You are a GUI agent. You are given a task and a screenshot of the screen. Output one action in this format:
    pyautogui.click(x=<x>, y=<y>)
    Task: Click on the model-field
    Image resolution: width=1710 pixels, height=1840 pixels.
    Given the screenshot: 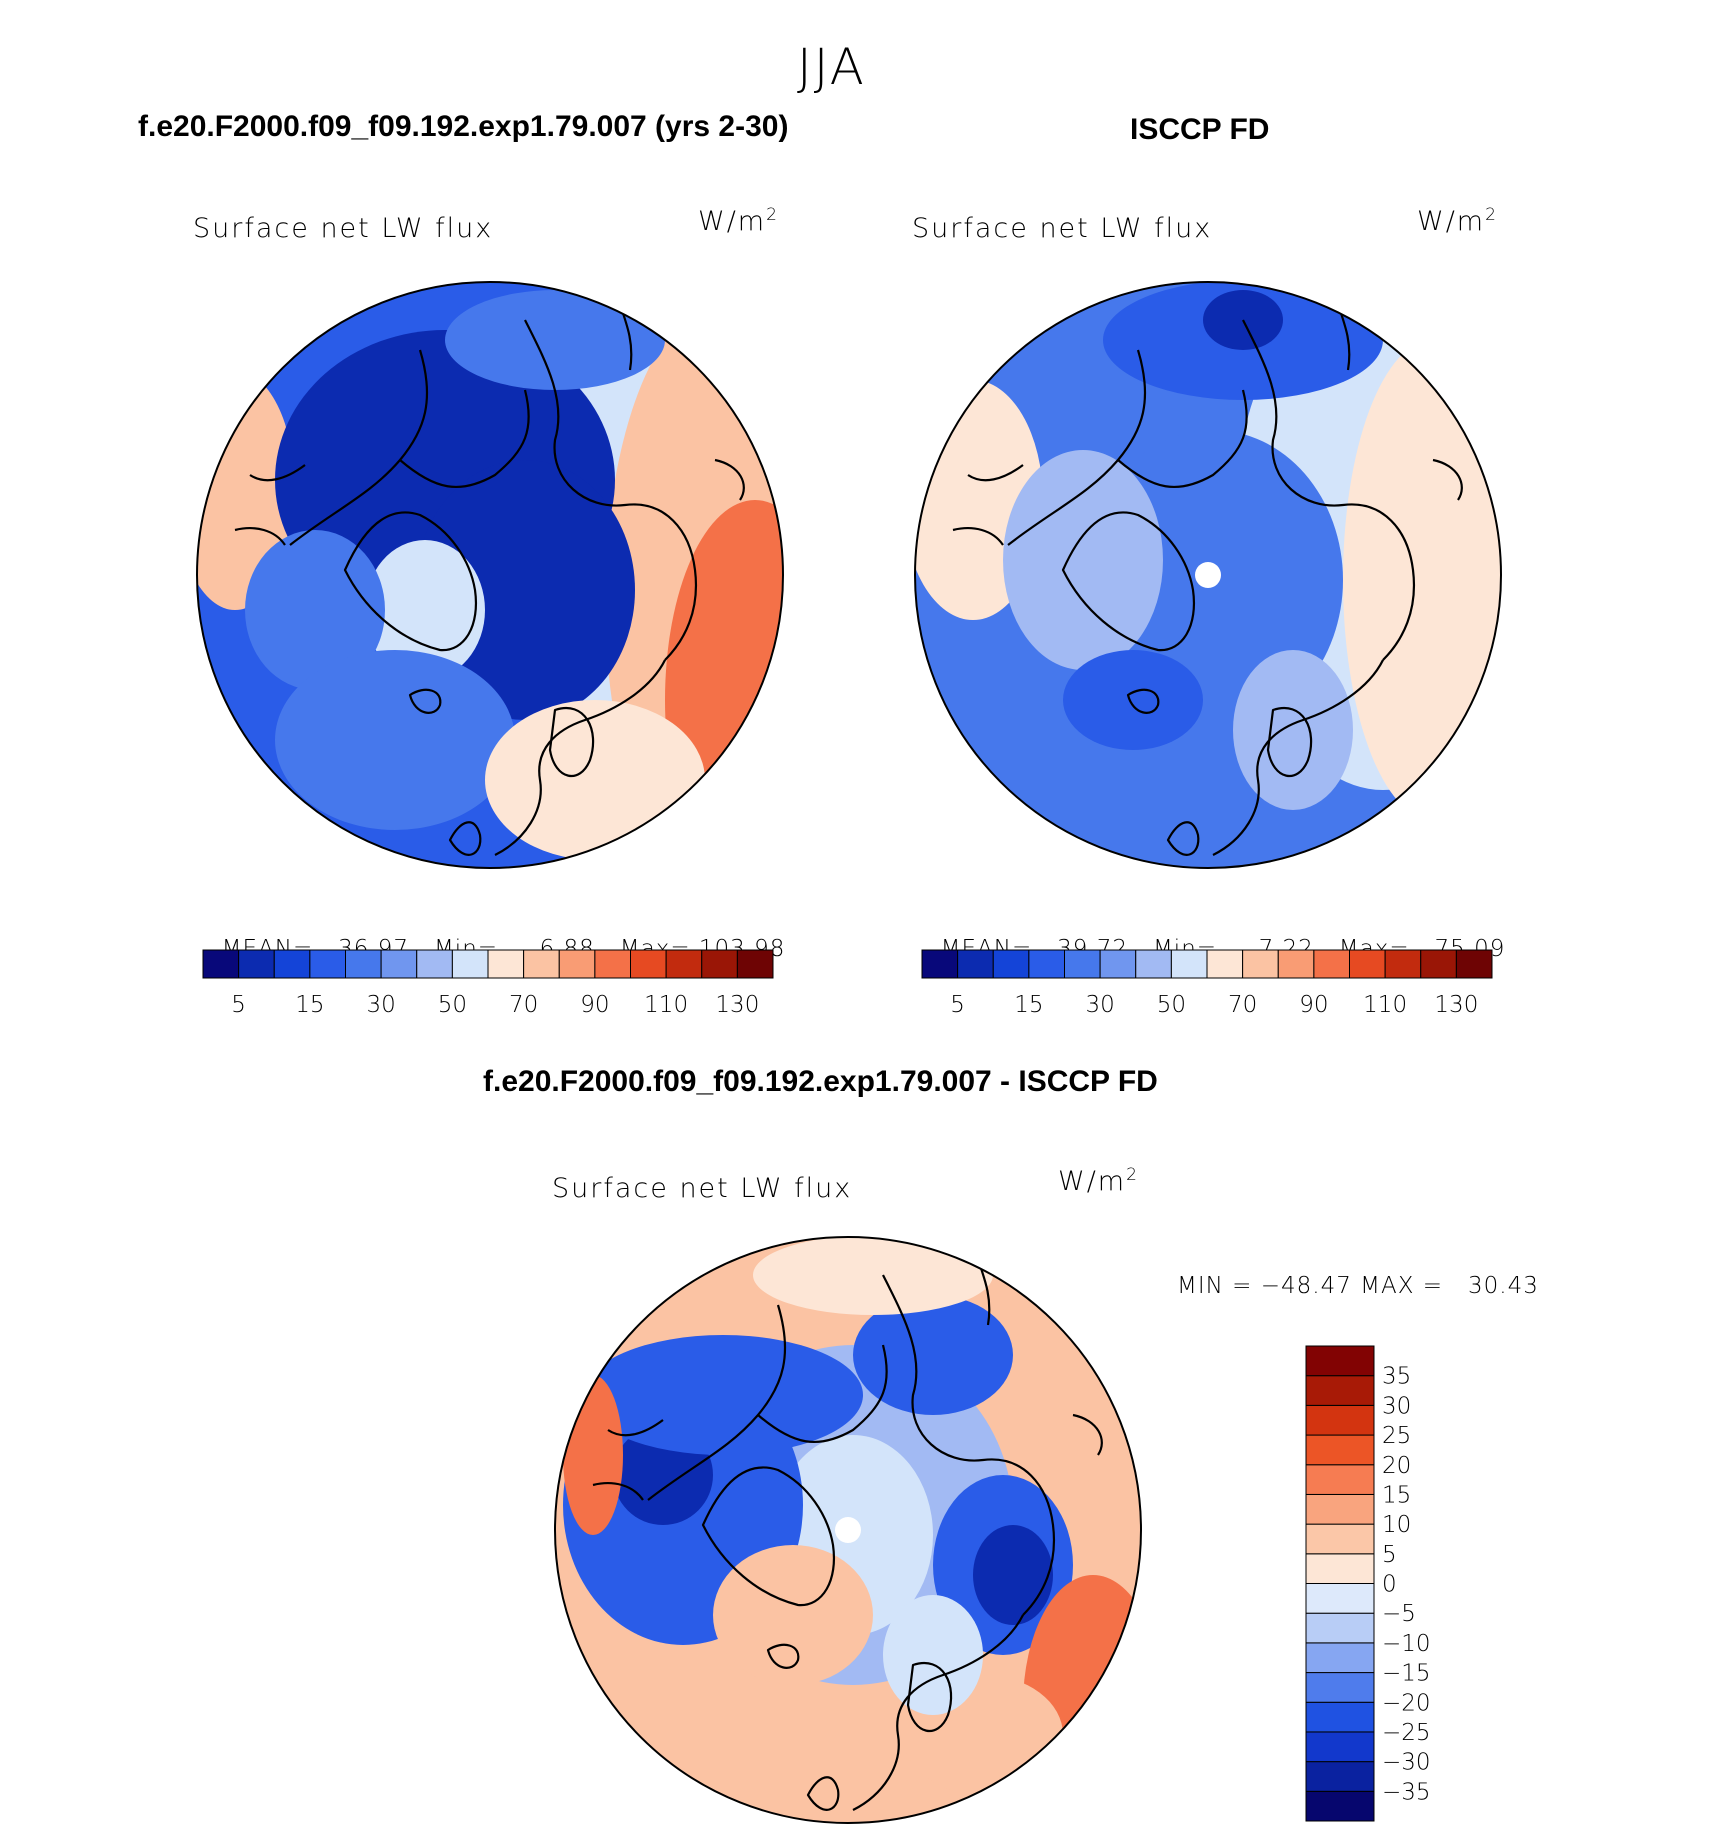 What is the action you would take?
    pyautogui.click(x=490, y=575)
    